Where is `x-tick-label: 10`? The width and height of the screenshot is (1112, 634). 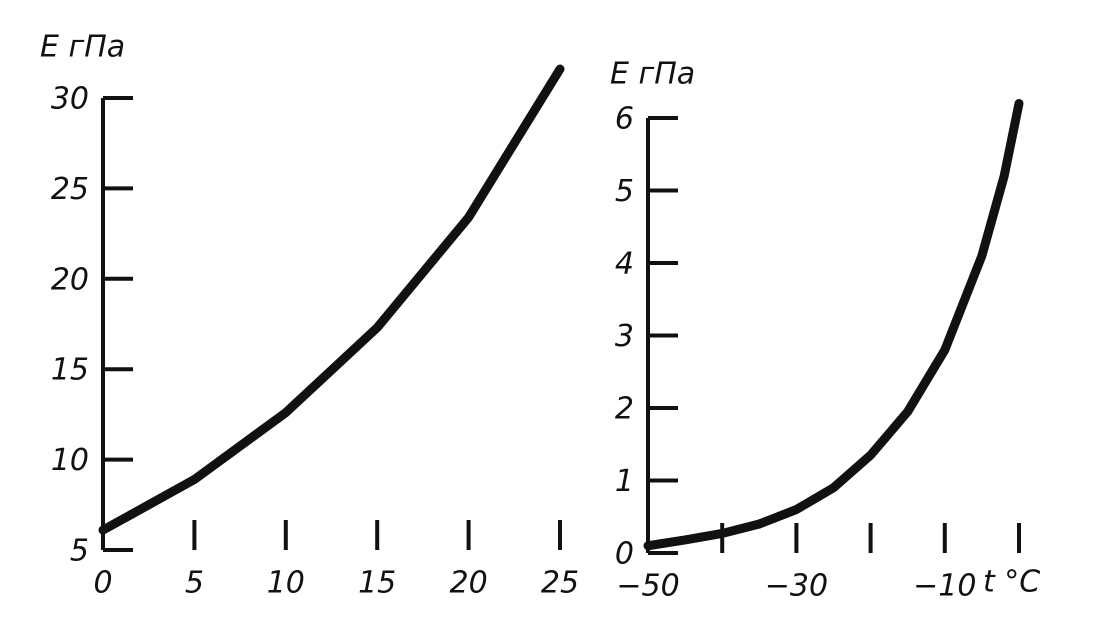 x-tick-label: 10 is located at coordinates (286, 583).